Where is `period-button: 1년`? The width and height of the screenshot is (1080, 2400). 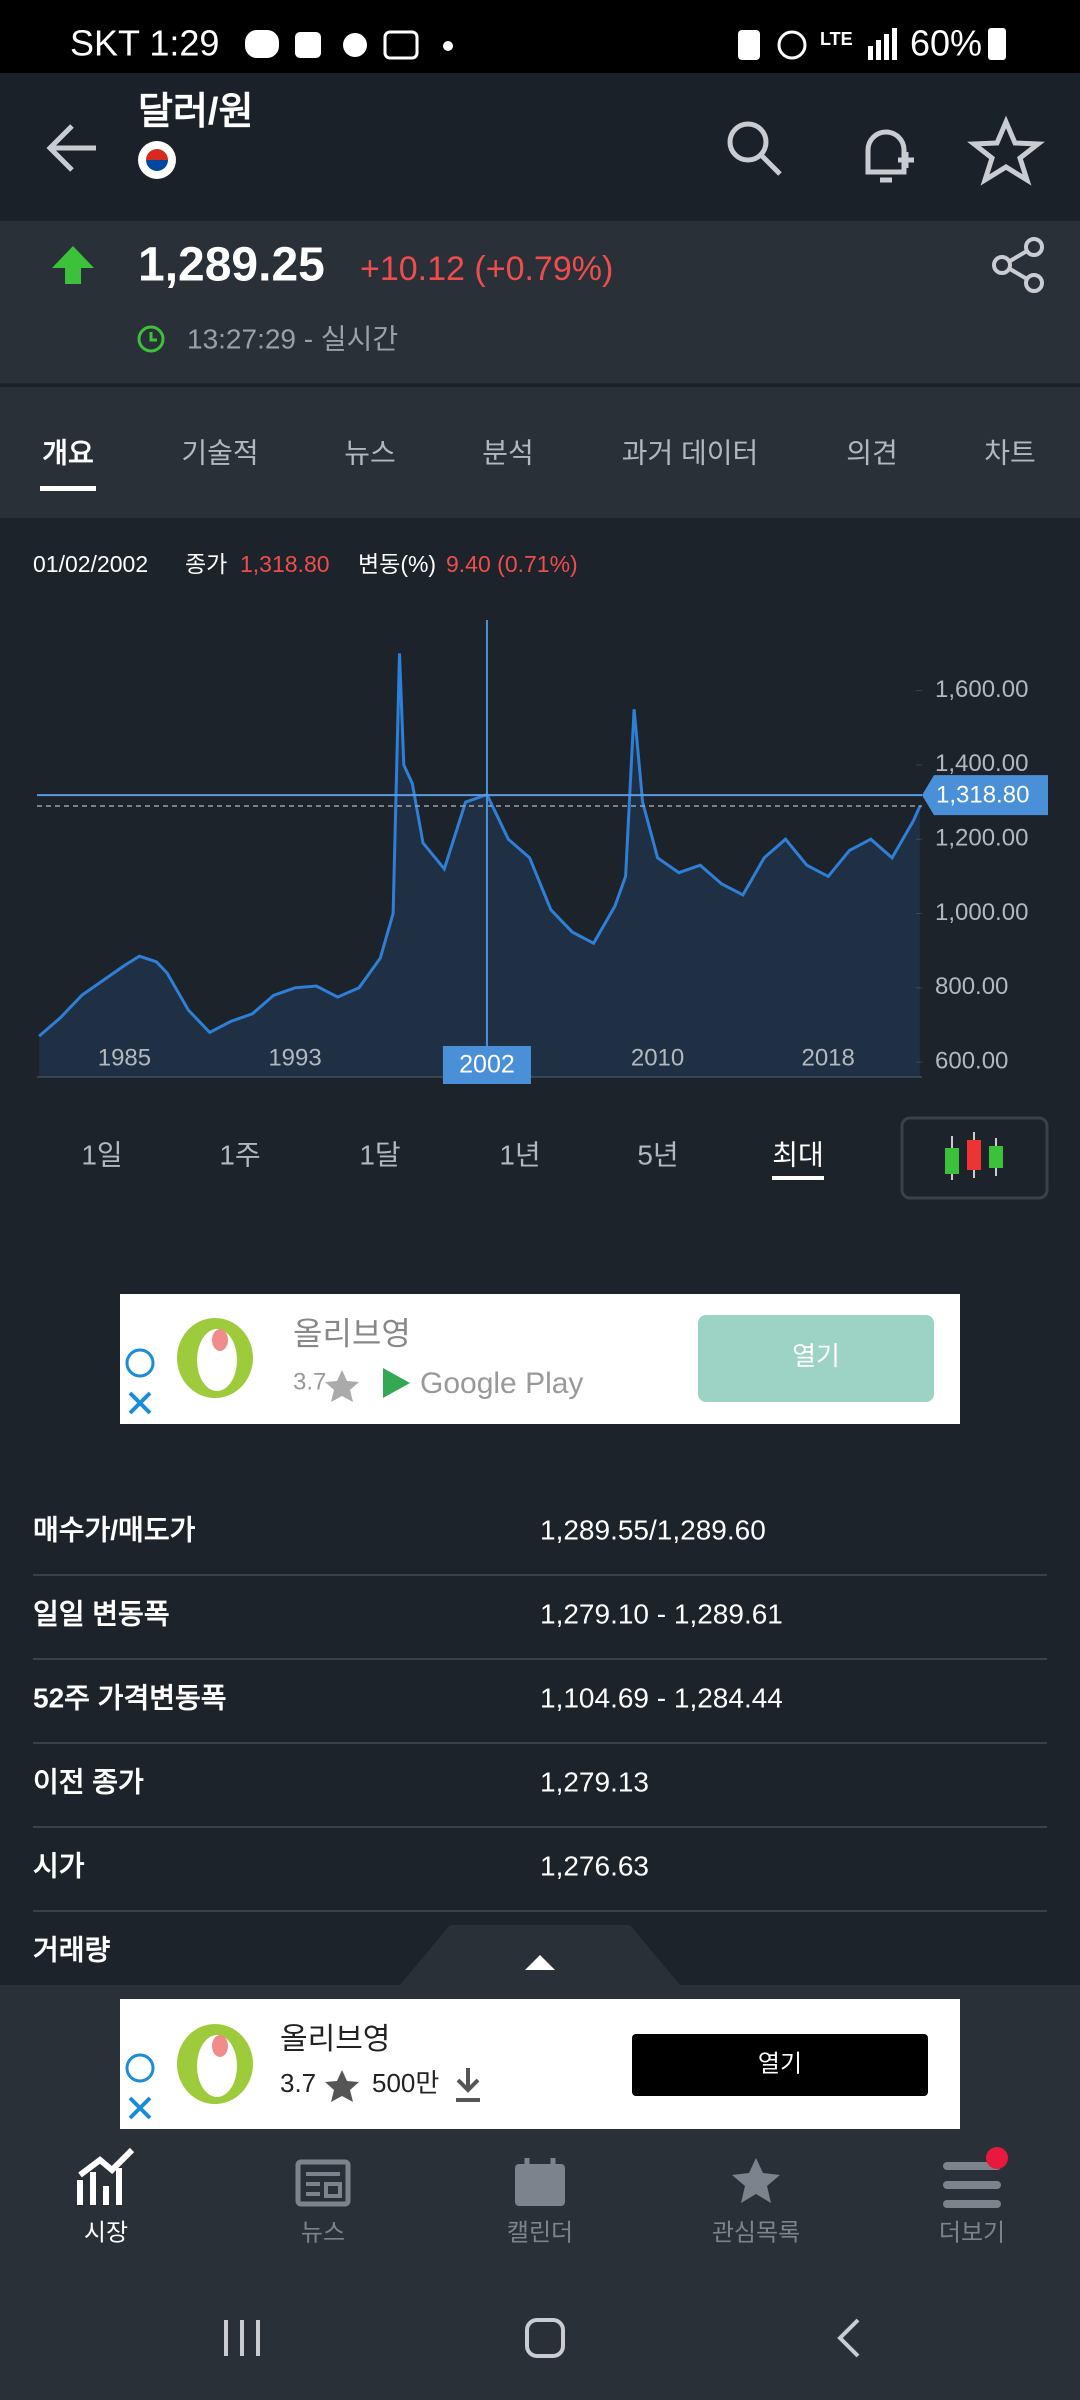 period-button: 1년 is located at coordinates (519, 1154).